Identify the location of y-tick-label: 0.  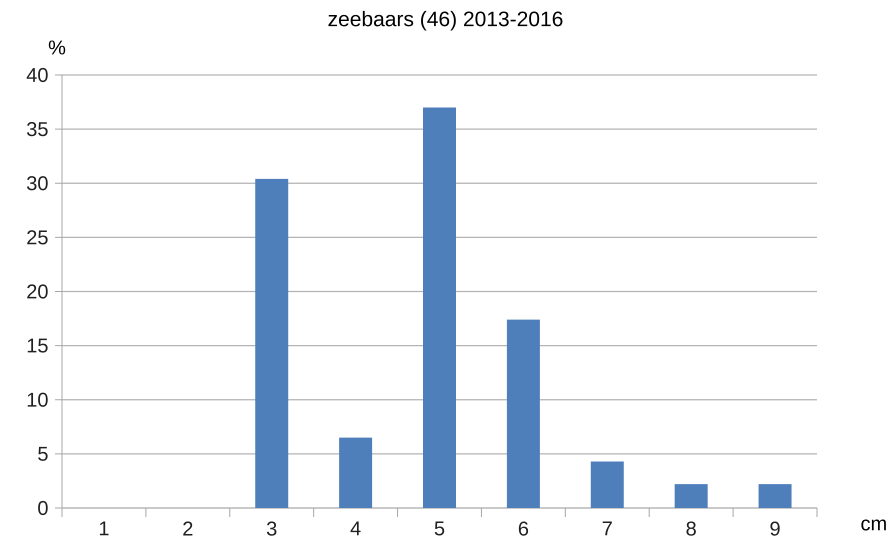
(43, 508).